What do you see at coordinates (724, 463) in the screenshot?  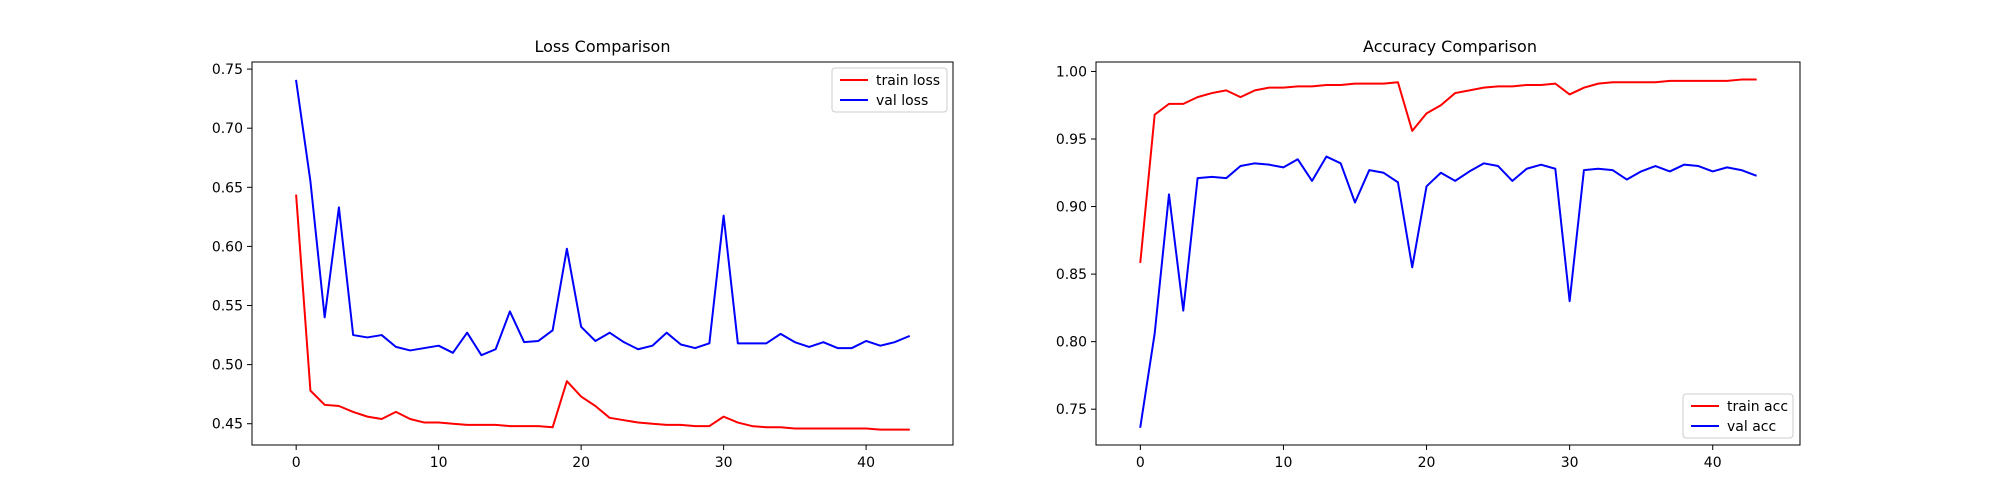 I see `loss-x-tick-label: 30` at bounding box center [724, 463].